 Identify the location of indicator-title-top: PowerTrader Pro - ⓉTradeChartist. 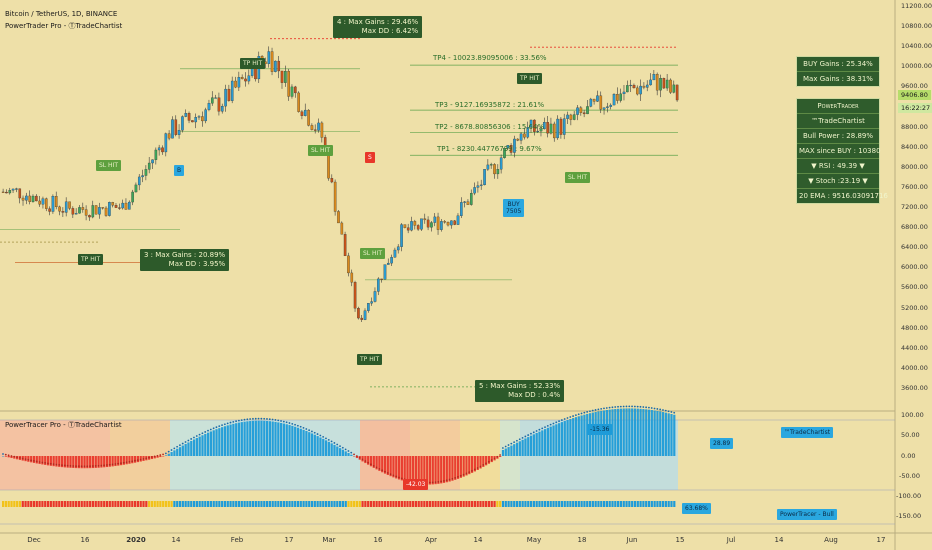
(64, 26).